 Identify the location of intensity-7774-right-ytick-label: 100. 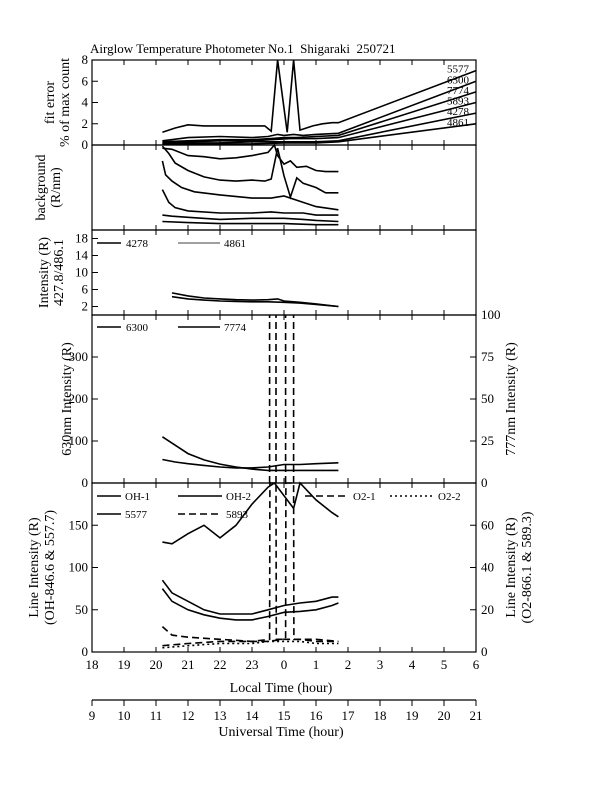
(491, 314).